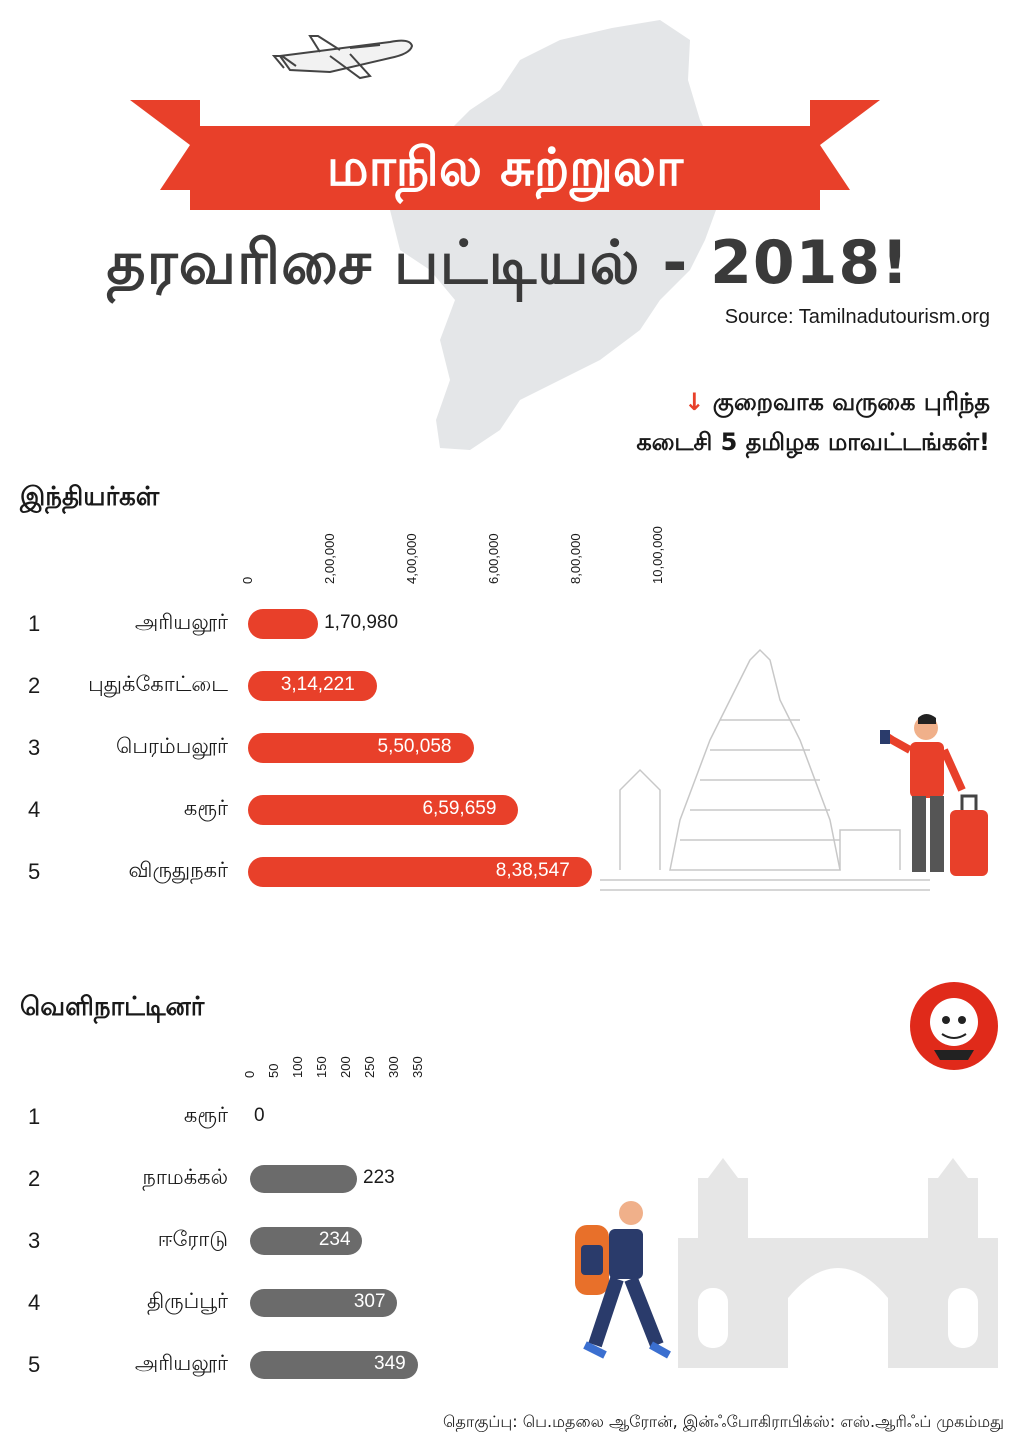 This screenshot has height=1451, width=1024. I want to click on value-label: 3,14,221, so click(317, 684).